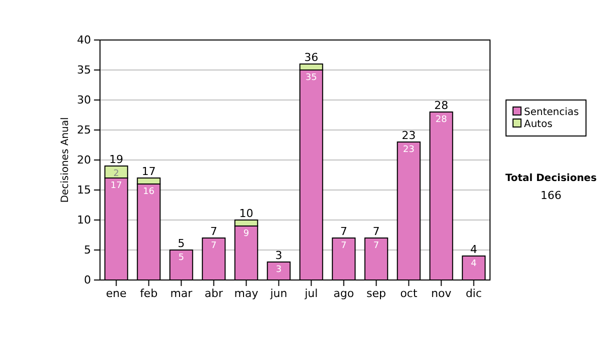 The height and width of the screenshot is (340, 600). What do you see at coordinates (442, 120) in the screenshot?
I see `data-label: 28` at bounding box center [442, 120].